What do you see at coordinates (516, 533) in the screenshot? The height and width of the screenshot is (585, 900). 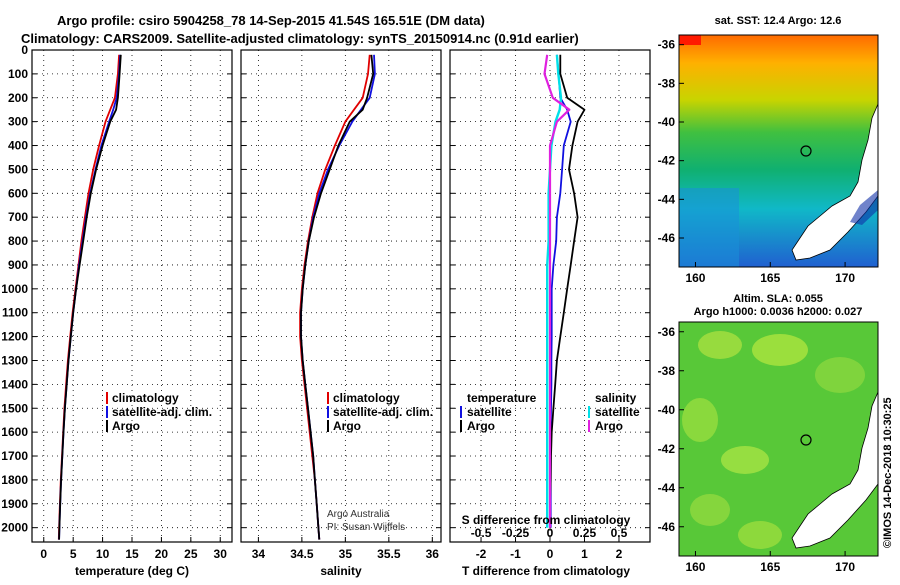 I see `s-tick-label: -0.25` at bounding box center [516, 533].